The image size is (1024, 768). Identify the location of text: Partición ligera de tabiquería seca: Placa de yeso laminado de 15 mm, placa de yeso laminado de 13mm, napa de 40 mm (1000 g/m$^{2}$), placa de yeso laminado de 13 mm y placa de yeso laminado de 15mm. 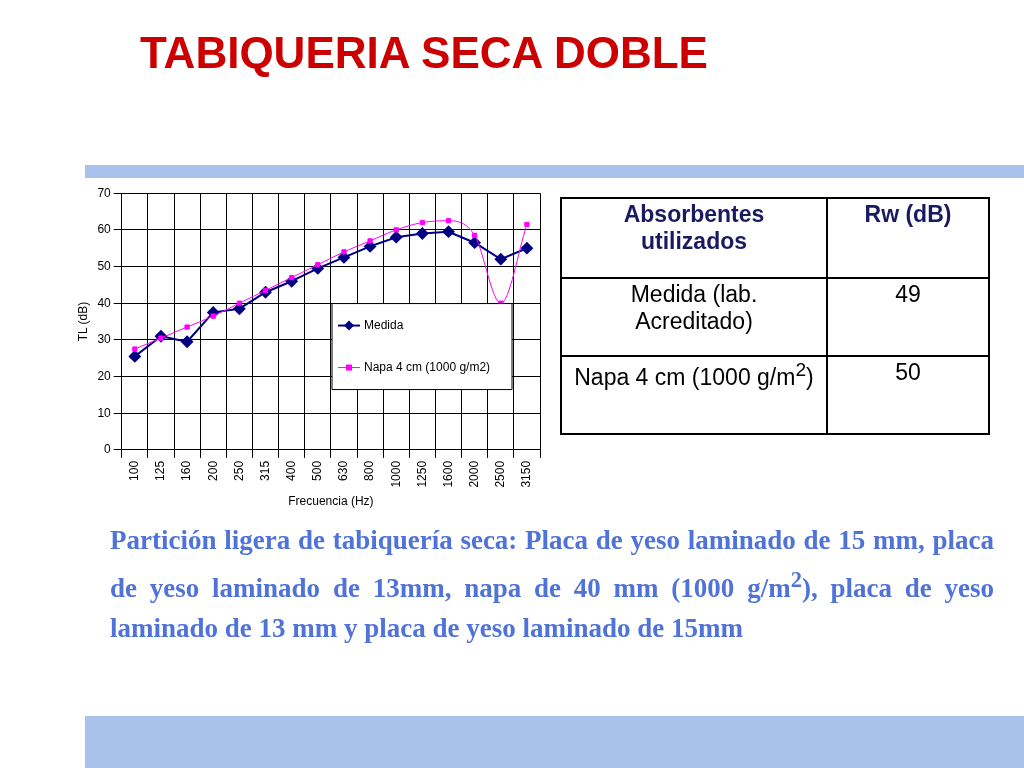
(552, 584).